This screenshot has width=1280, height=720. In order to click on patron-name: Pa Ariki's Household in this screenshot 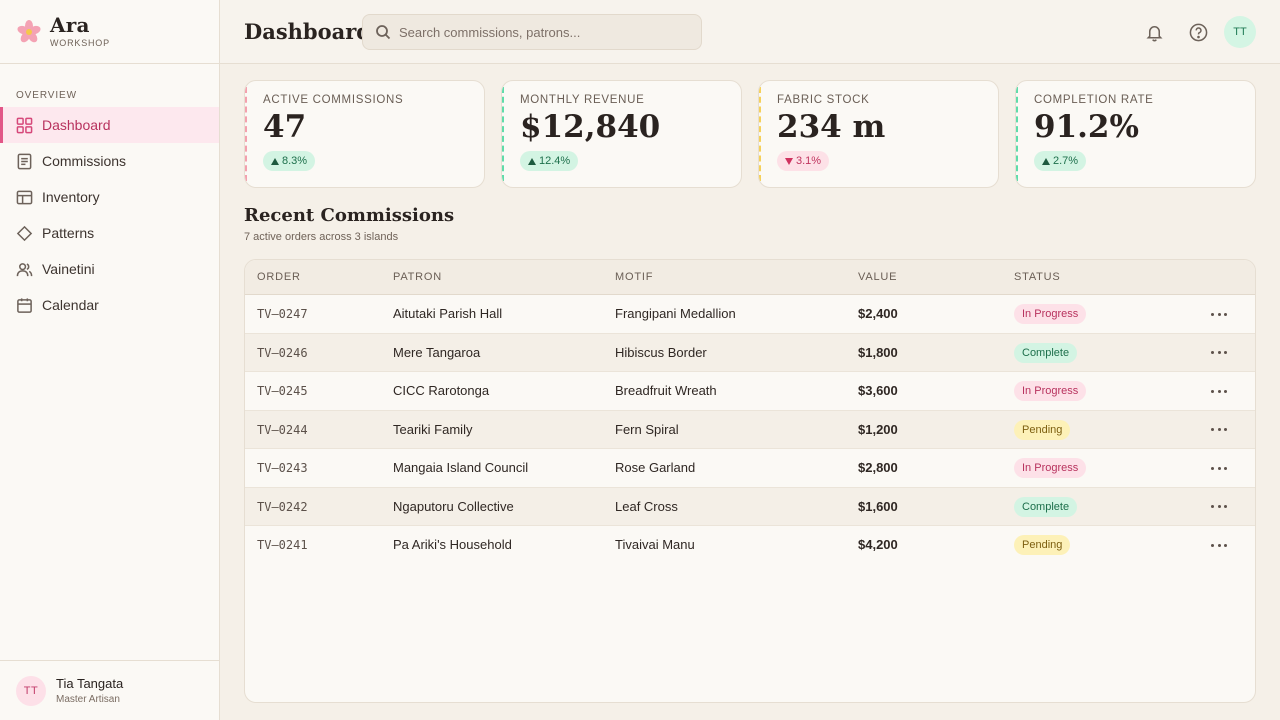, I will do `click(452, 544)`.